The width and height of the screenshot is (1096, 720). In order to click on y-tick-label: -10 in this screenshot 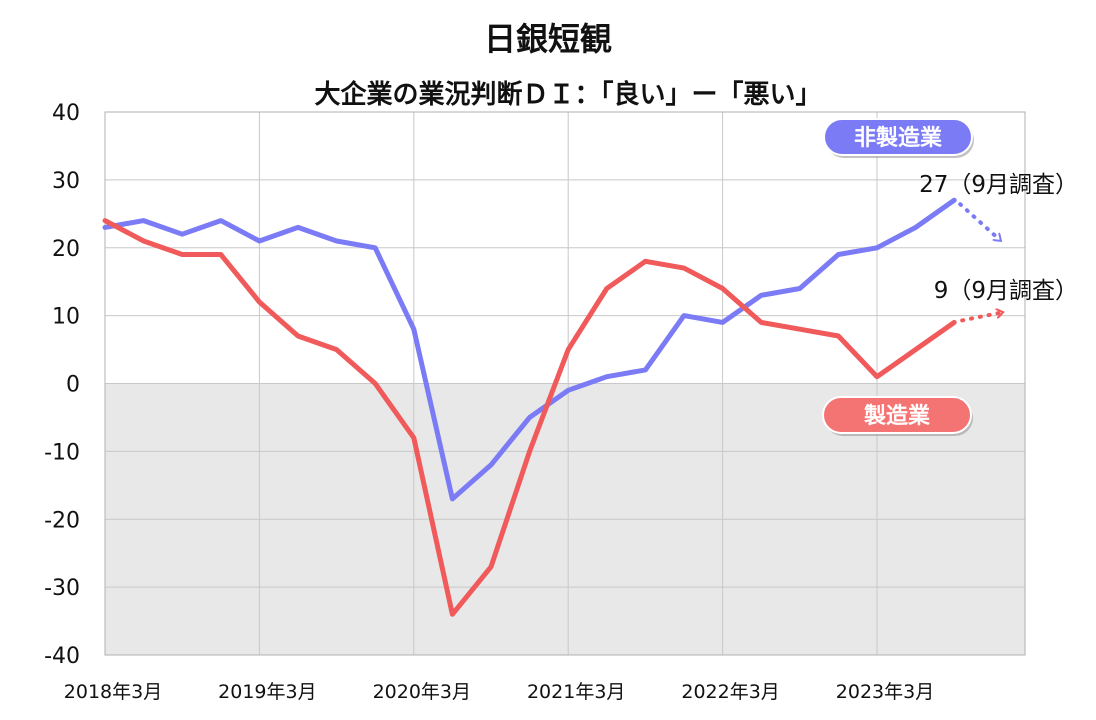, I will do `click(62, 452)`.